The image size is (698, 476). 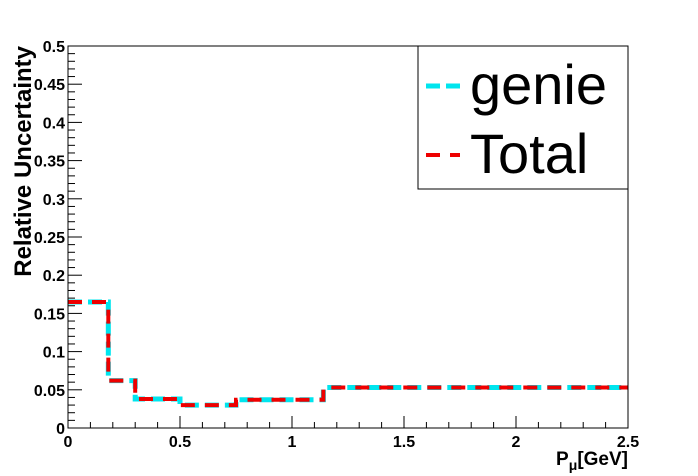 What do you see at coordinates (180, 442) in the screenshot?
I see `x-tick-label: 0.5` at bounding box center [180, 442].